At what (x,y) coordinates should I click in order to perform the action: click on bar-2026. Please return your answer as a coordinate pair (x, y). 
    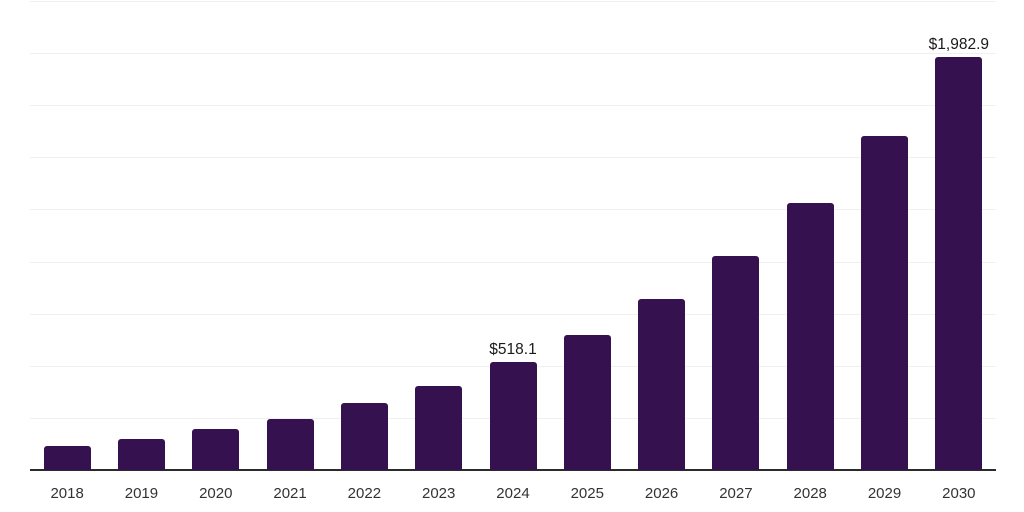
    Looking at the image, I should click on (662, 384).